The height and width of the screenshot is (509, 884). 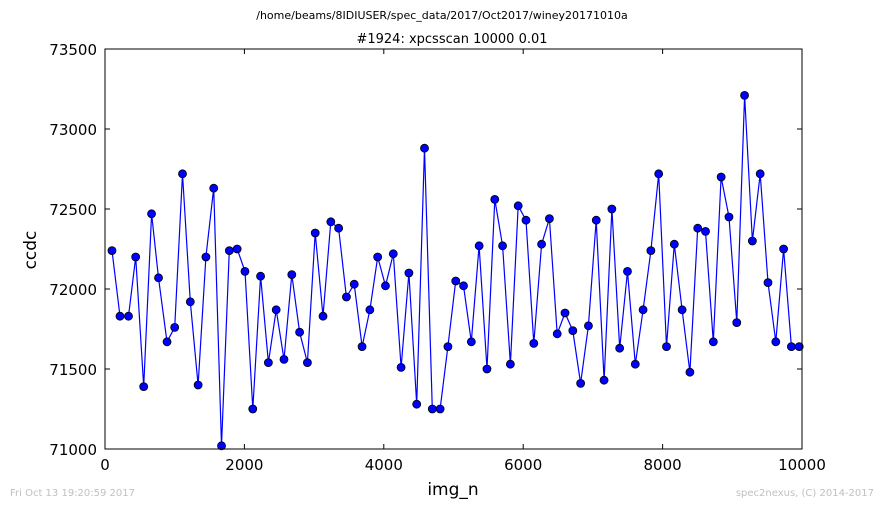 What do you see at coordinates (452, 490) in the screenshot?
I see `x-axis-label: img_n` at bounding box center [452, 490].